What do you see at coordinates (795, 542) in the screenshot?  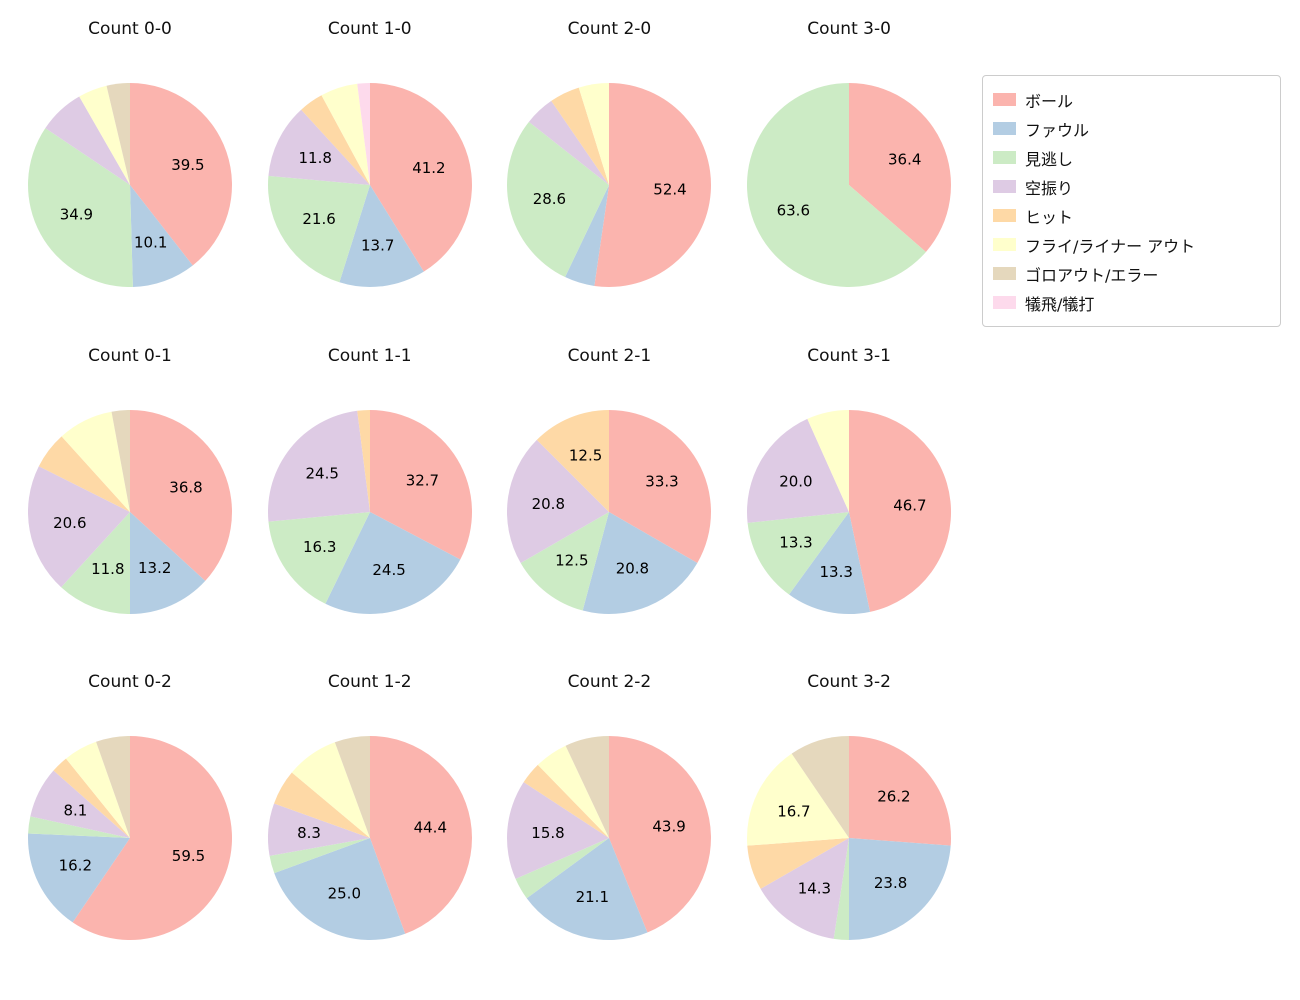 I see `slice-percentage-label: 13.3` at bounding box center [795, 542].